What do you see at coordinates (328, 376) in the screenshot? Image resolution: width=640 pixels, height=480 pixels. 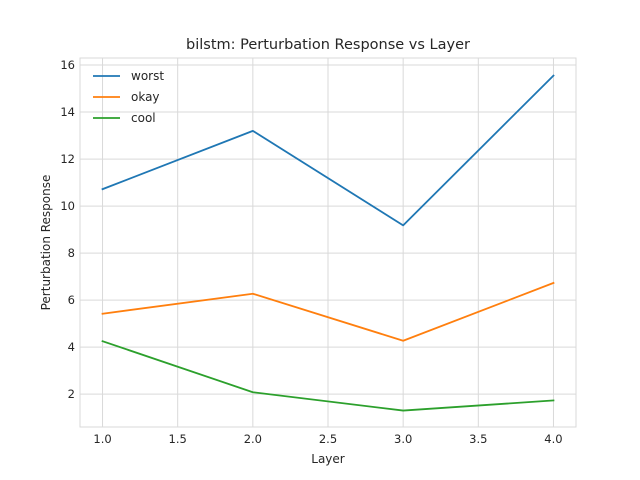 I see `series-line-cool` at bounding box center [328, 376].